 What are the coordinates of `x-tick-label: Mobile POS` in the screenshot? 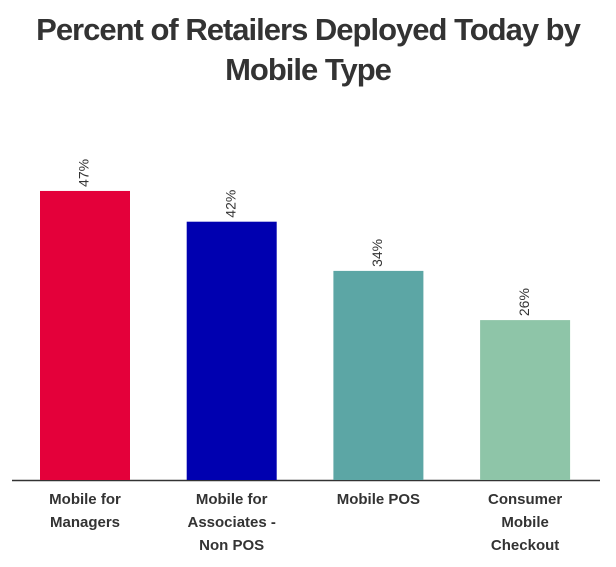 It's located at (378, 499).